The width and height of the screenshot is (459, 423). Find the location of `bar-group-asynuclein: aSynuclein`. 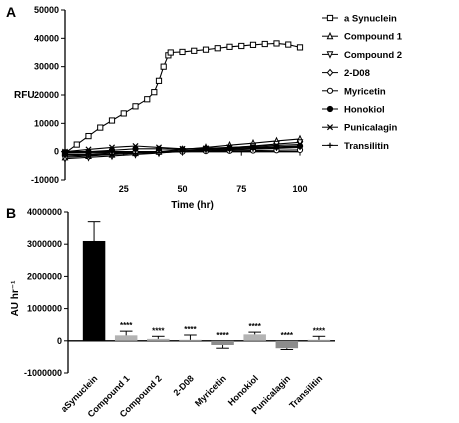

bar-group-asynuclein: aSynuclein is located at coordinates (82, 317).